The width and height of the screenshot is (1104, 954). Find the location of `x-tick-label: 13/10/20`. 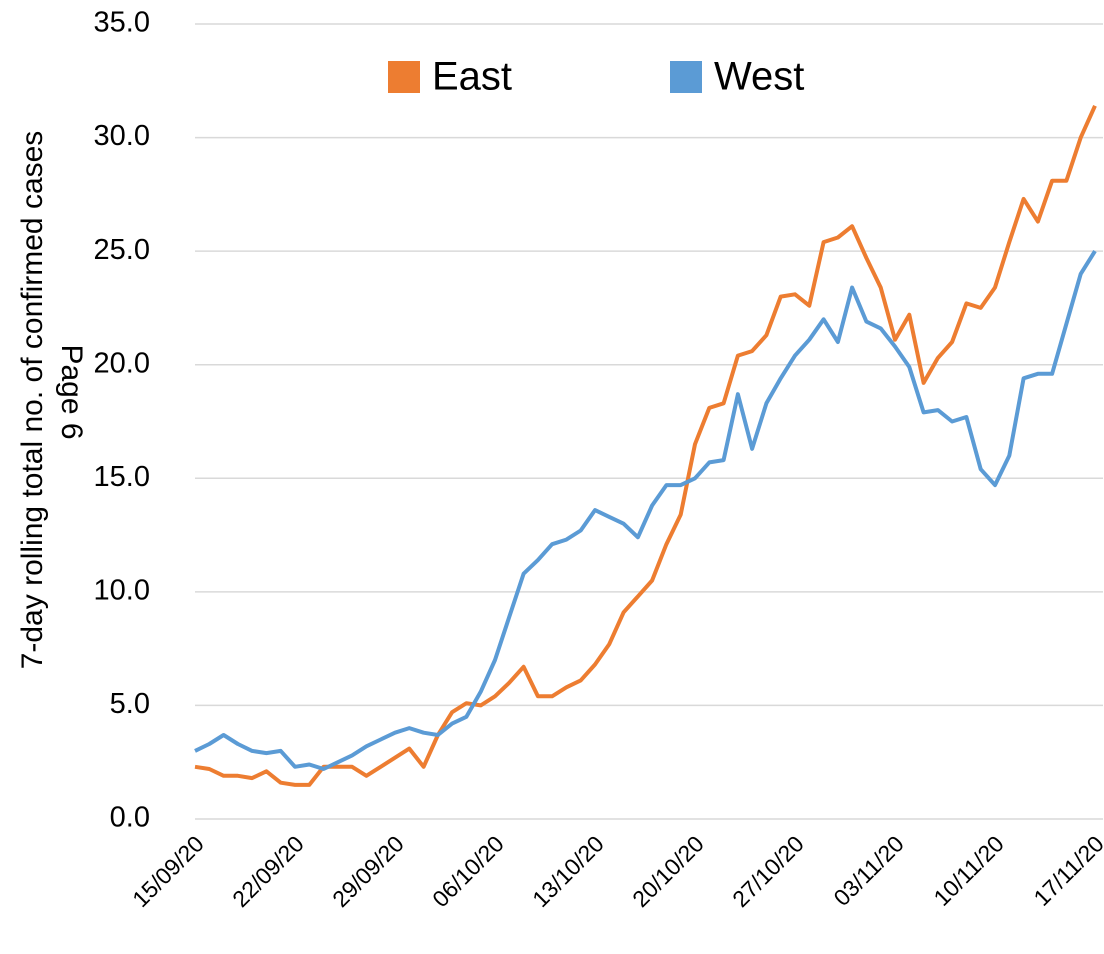

x-tick-label: 13/10/20 is located at coordinates (568, 871).